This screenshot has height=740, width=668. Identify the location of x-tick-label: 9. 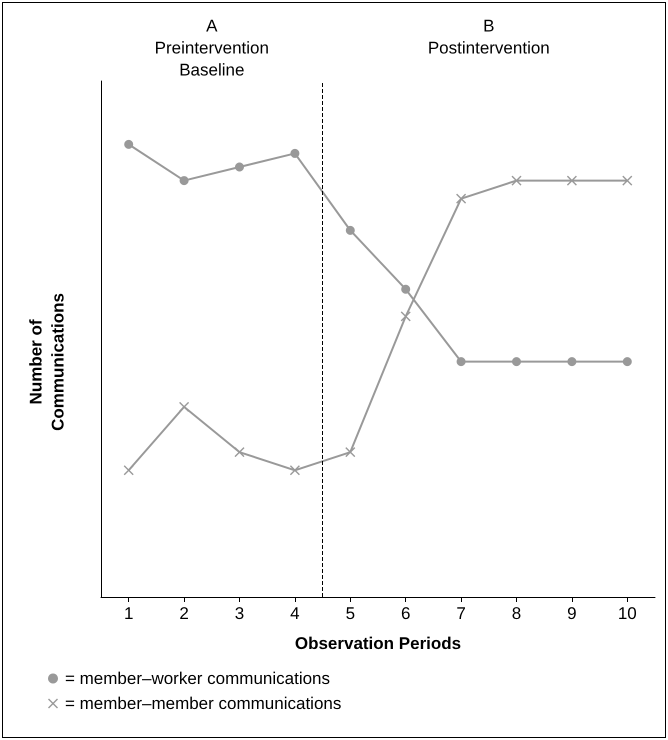
(572, 613).